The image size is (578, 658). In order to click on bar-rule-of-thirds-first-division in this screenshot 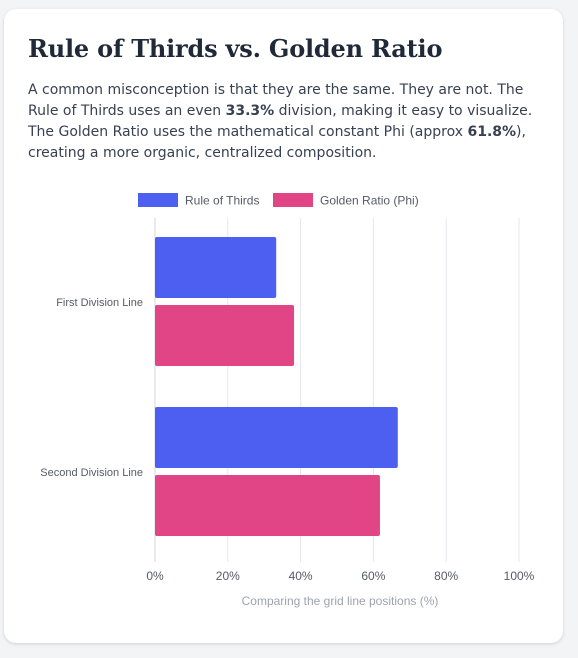, I will do `click(216, 267)`.